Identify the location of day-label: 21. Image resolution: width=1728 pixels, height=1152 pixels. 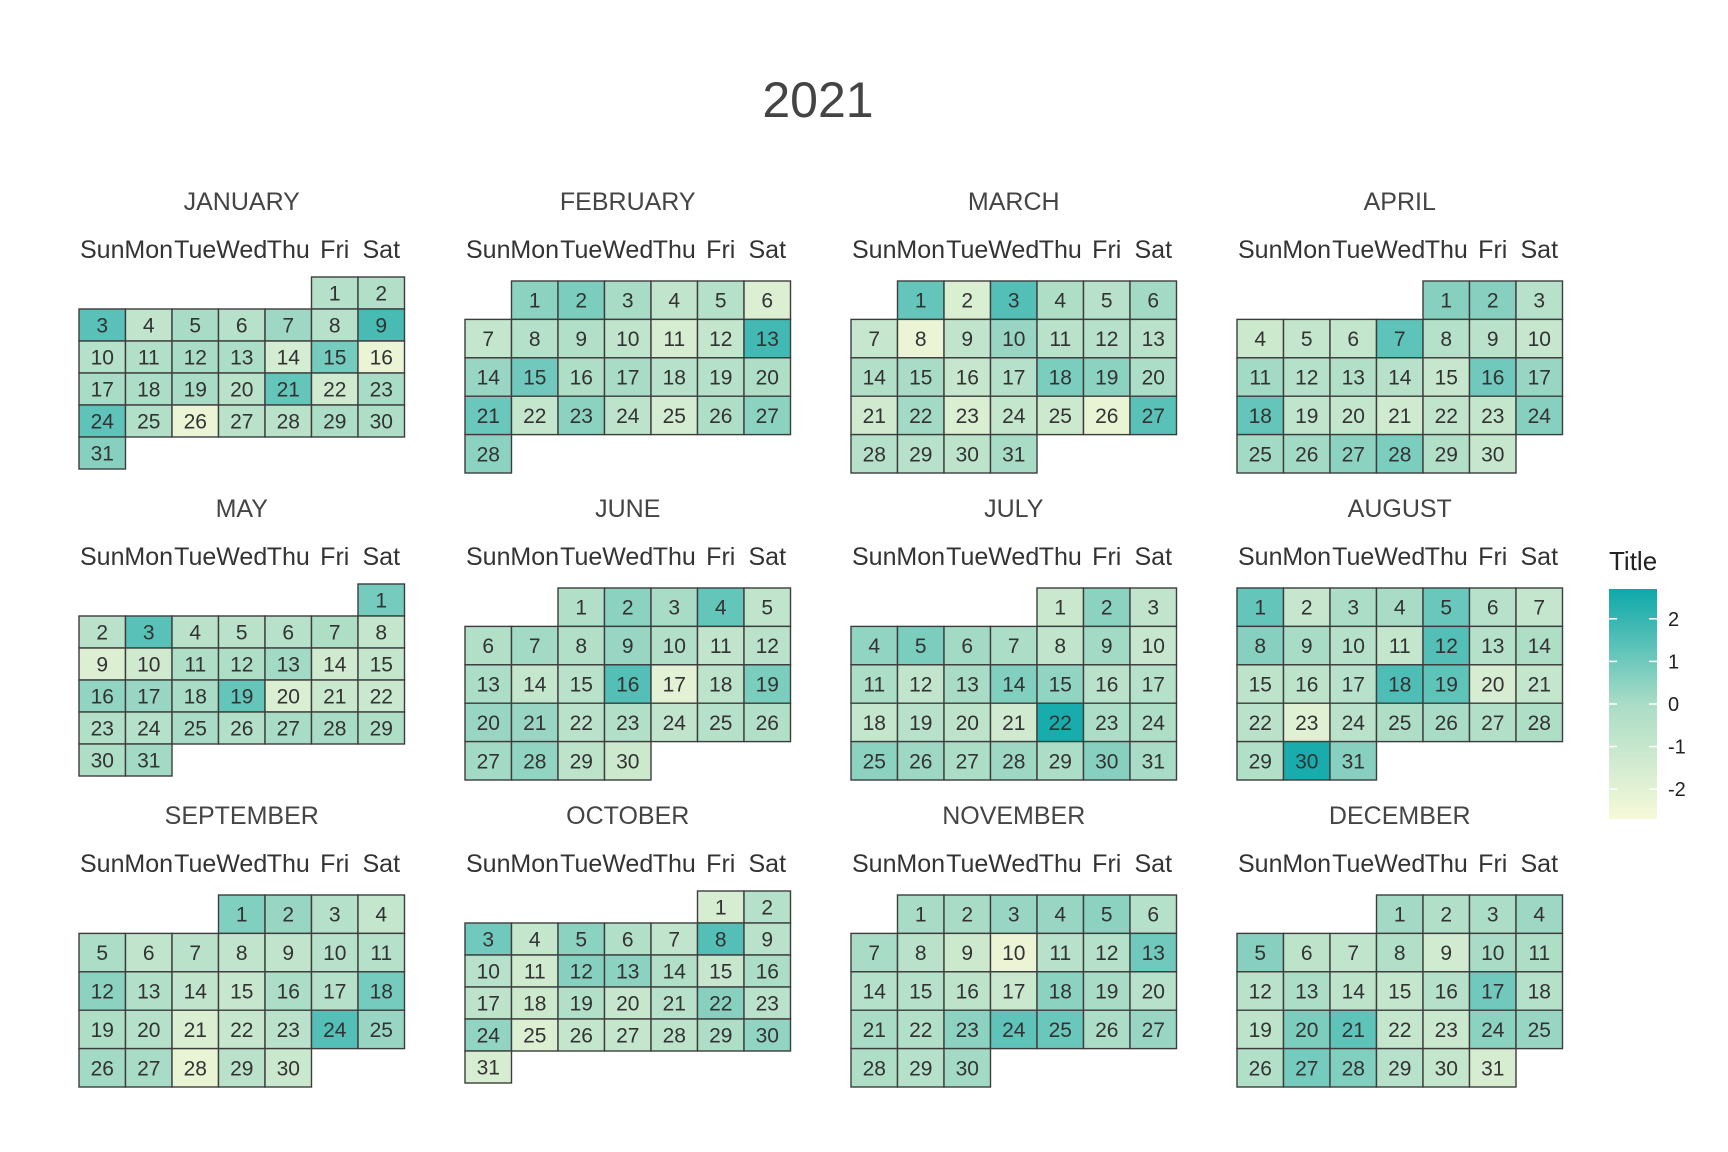
(874, 1030).